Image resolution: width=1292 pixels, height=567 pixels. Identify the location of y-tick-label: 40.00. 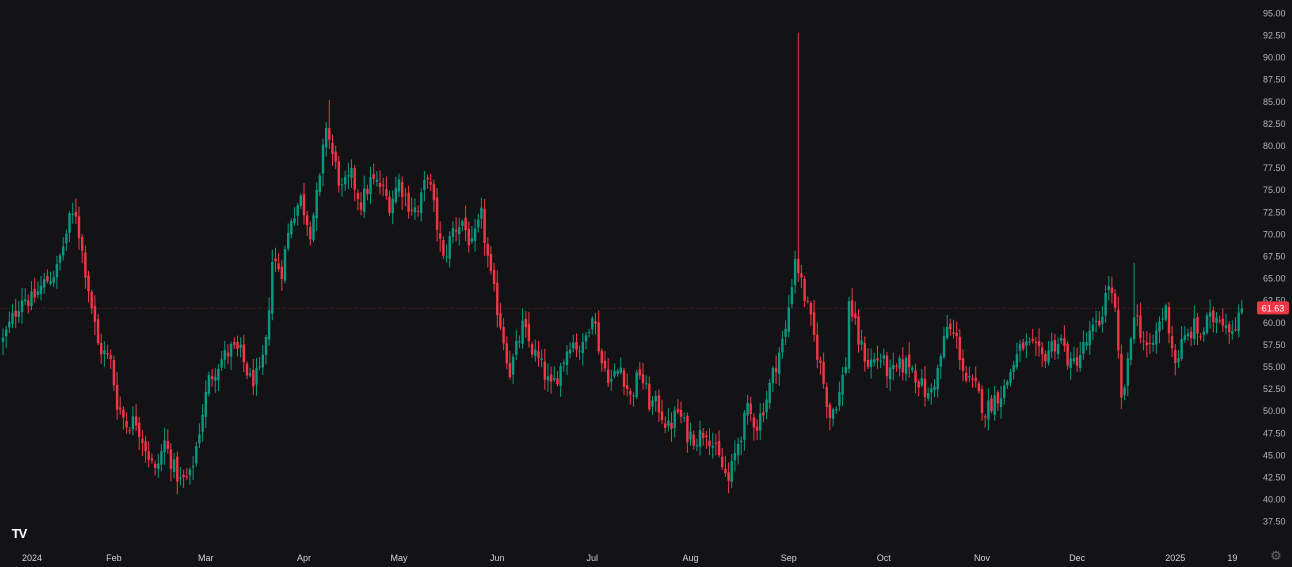
(1274, 500).